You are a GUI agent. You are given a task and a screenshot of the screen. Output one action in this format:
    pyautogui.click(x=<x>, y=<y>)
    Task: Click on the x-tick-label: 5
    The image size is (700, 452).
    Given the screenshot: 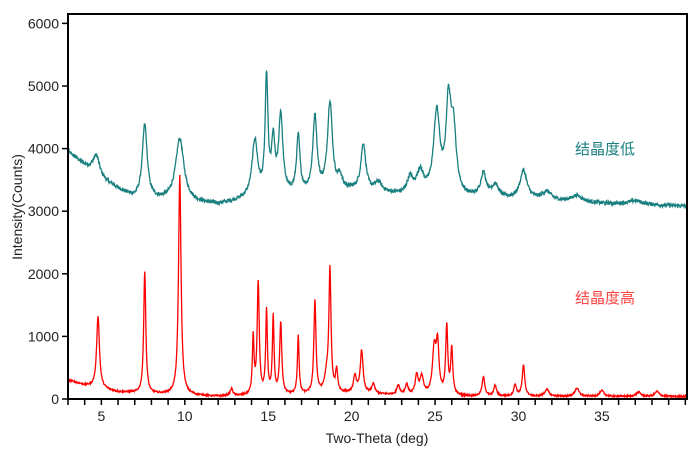 What is the action you would take?
    pyautogui.click(x=101, y=416)
    